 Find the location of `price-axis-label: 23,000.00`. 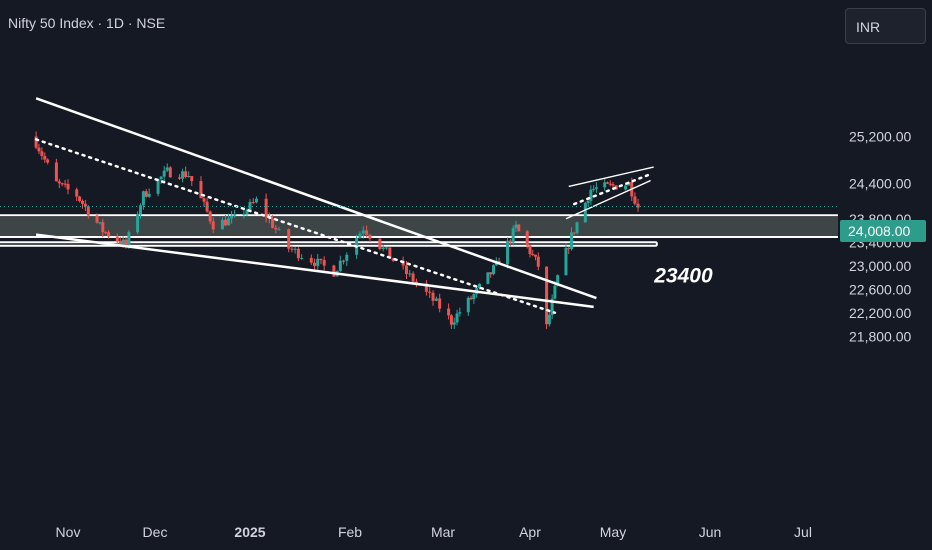

price-axis-label: 23,000.00 is located at coordinates (880, 266).